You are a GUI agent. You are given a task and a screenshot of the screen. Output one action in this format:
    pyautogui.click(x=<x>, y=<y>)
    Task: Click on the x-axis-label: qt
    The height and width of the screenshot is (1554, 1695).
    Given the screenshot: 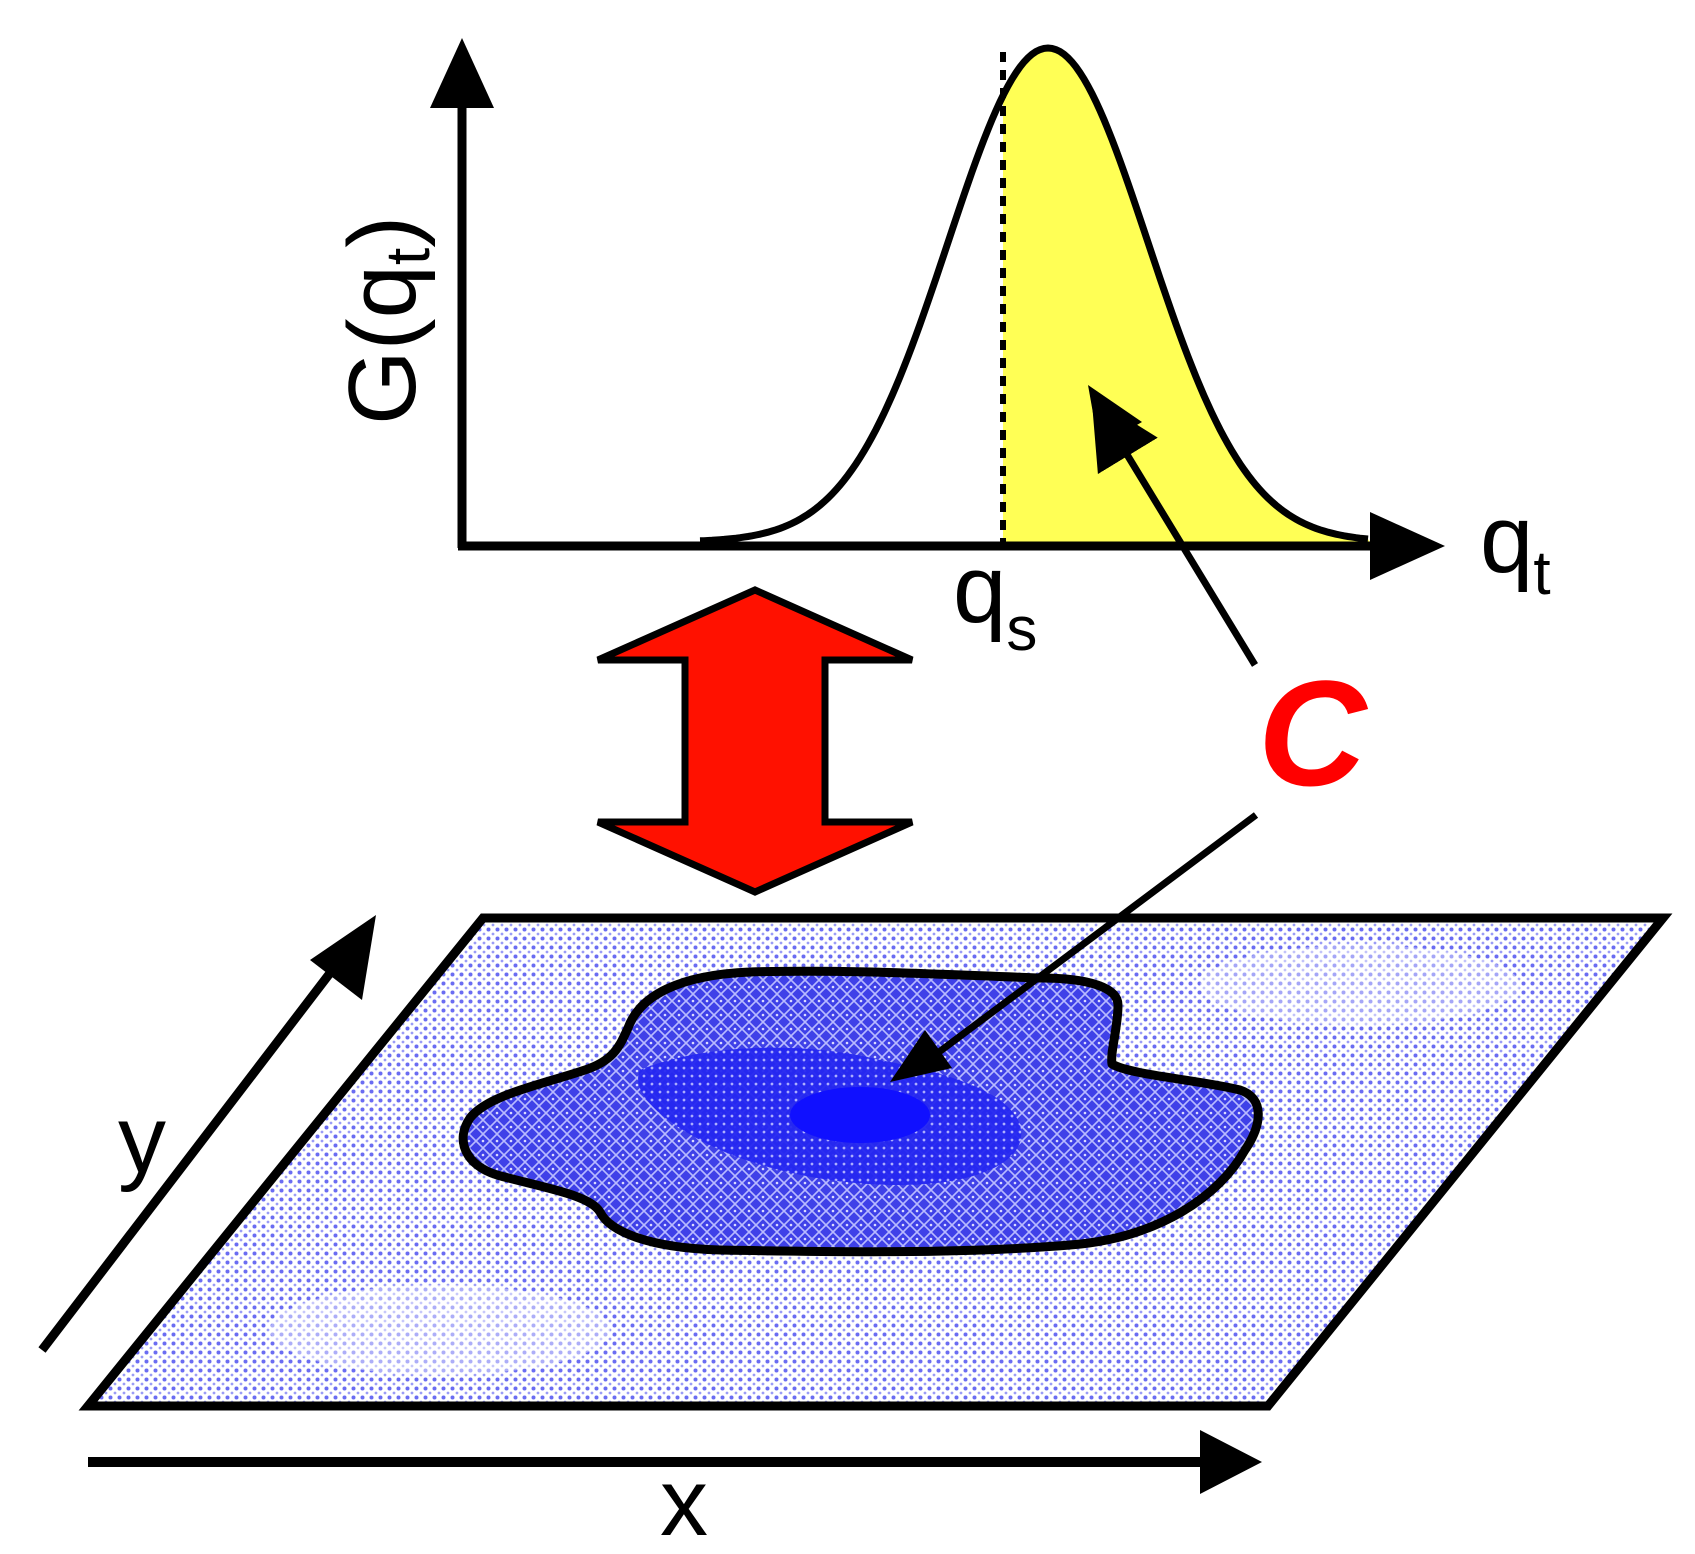 What is the action you would take?
    pyautogui.click(x=1515, y=547)
    